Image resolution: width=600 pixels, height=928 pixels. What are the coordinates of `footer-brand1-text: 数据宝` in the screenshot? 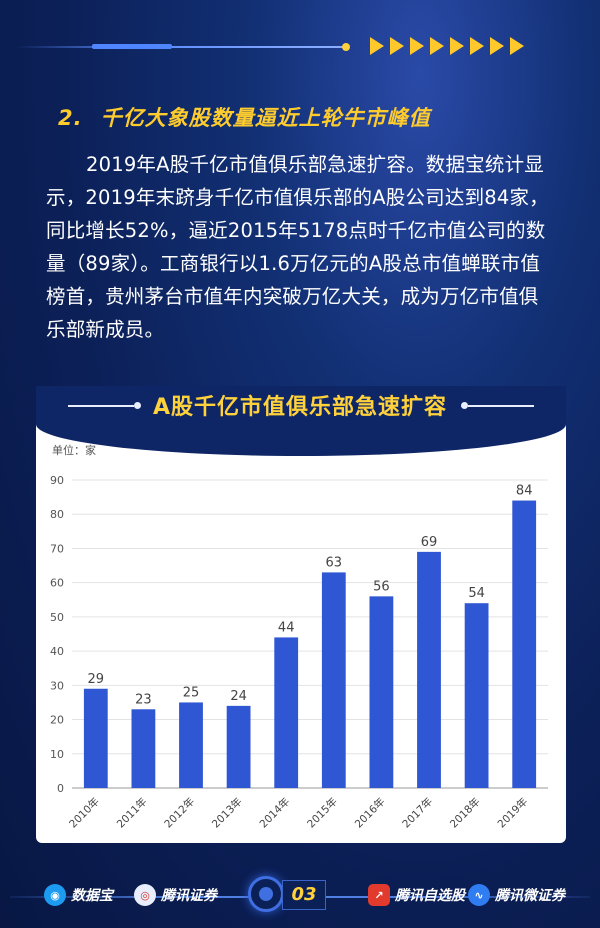 It's located at (92, 896).